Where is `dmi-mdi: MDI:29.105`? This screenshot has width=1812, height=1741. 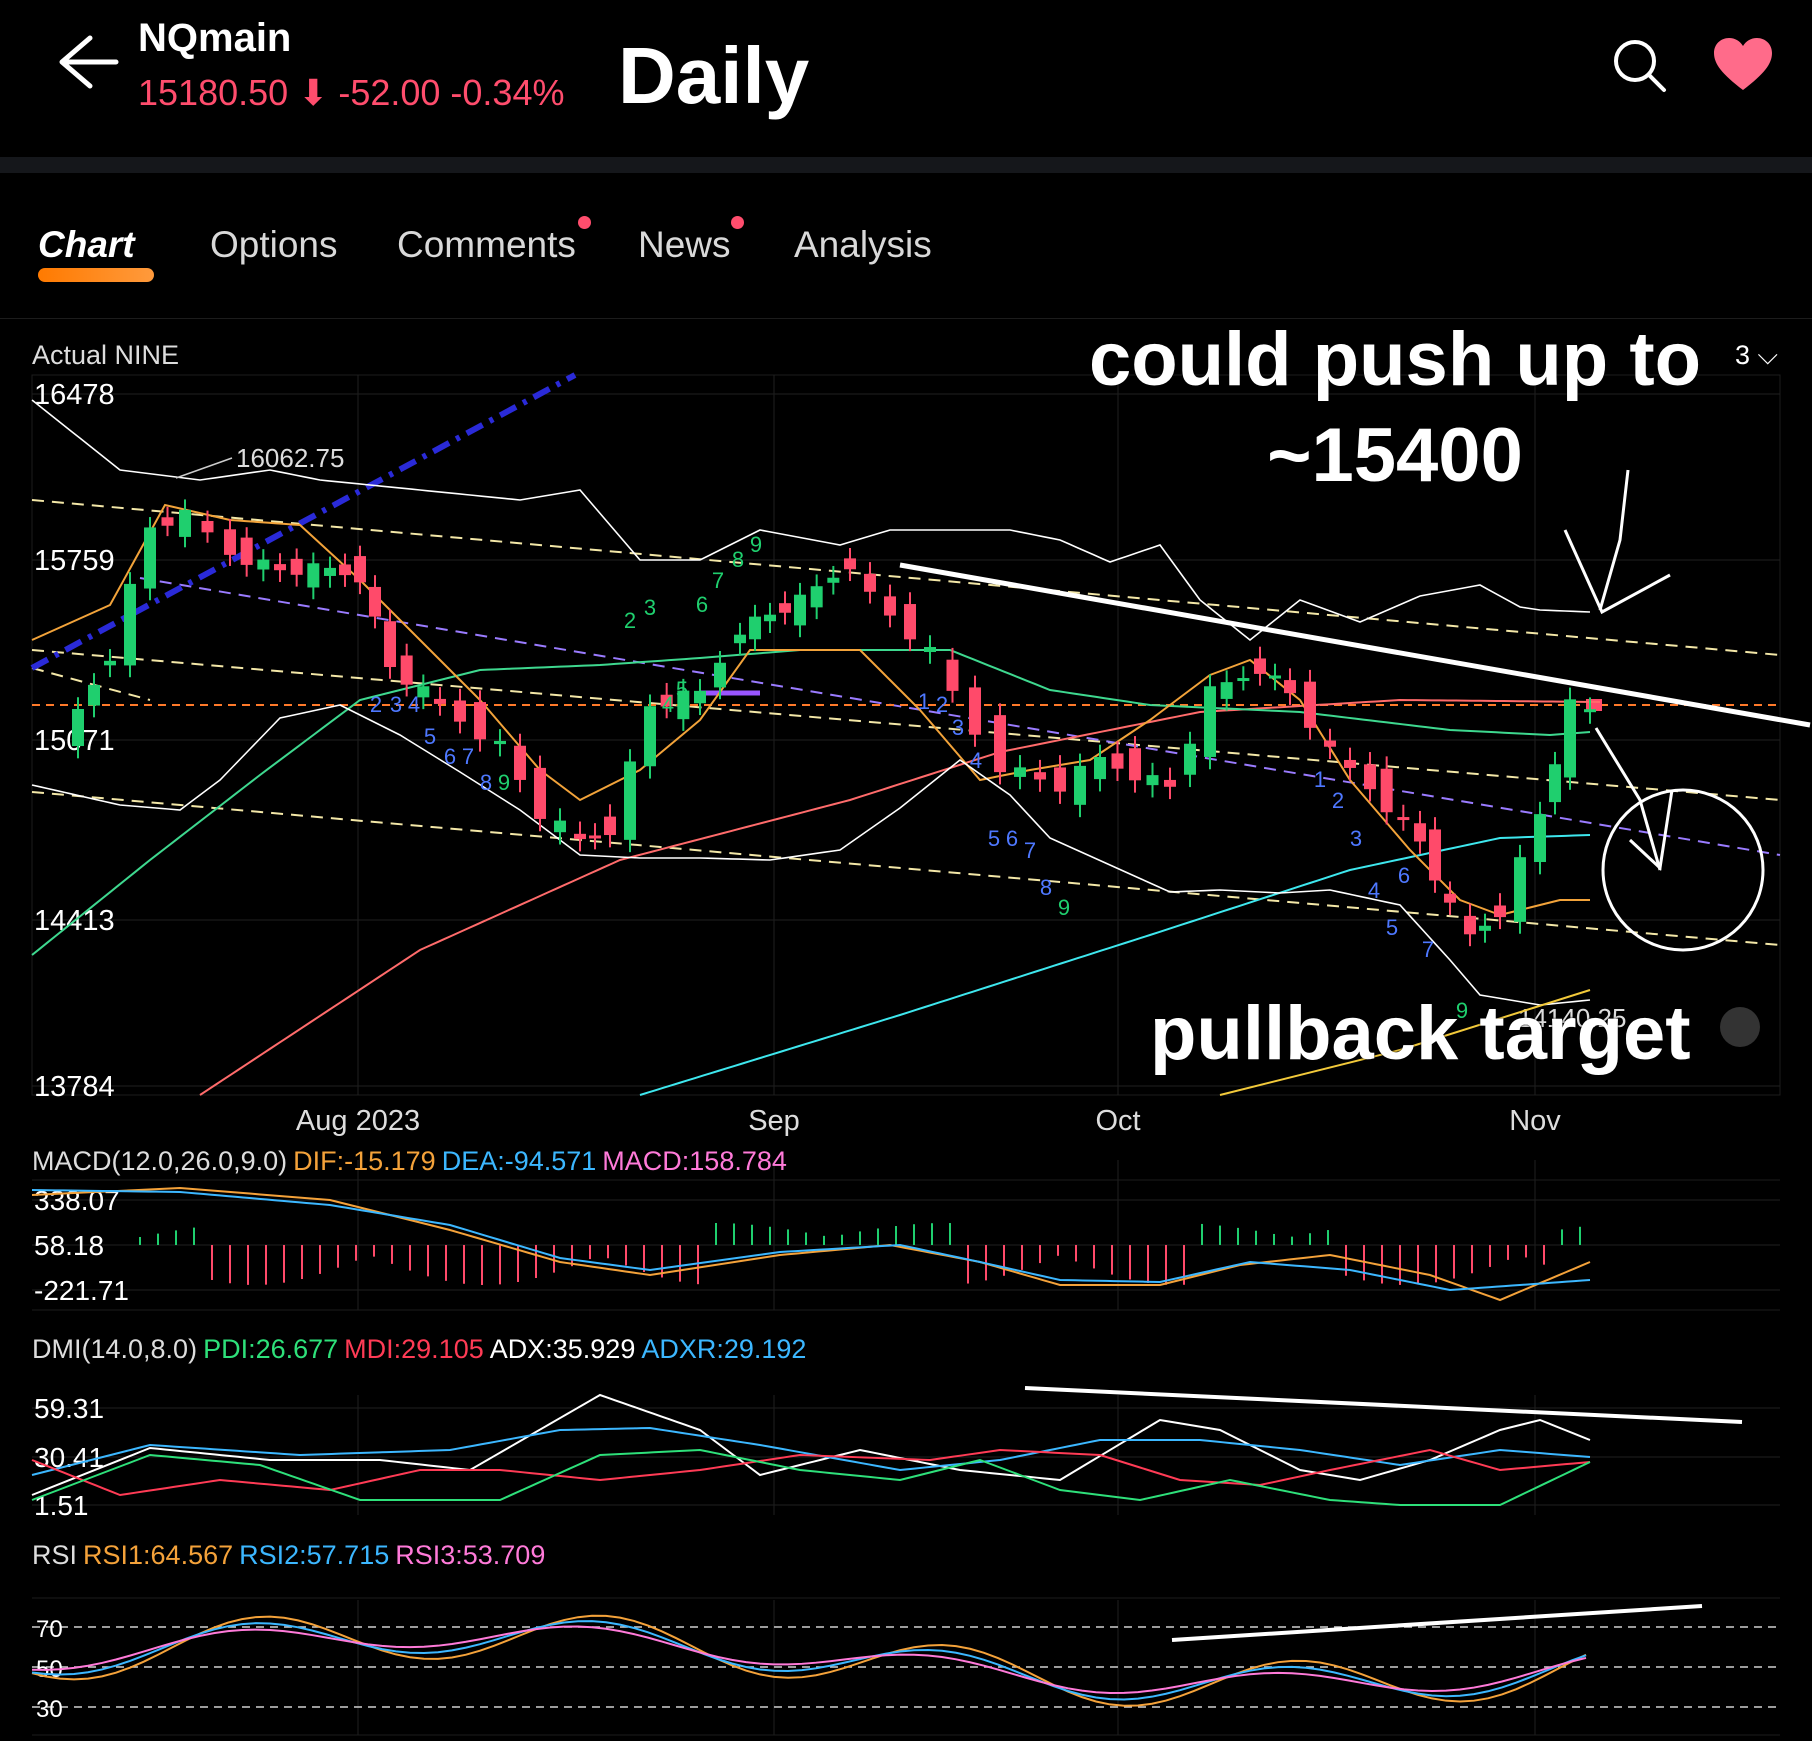
dmi-mdi: MDI:29.105 is located at coordinates (414, 1349).